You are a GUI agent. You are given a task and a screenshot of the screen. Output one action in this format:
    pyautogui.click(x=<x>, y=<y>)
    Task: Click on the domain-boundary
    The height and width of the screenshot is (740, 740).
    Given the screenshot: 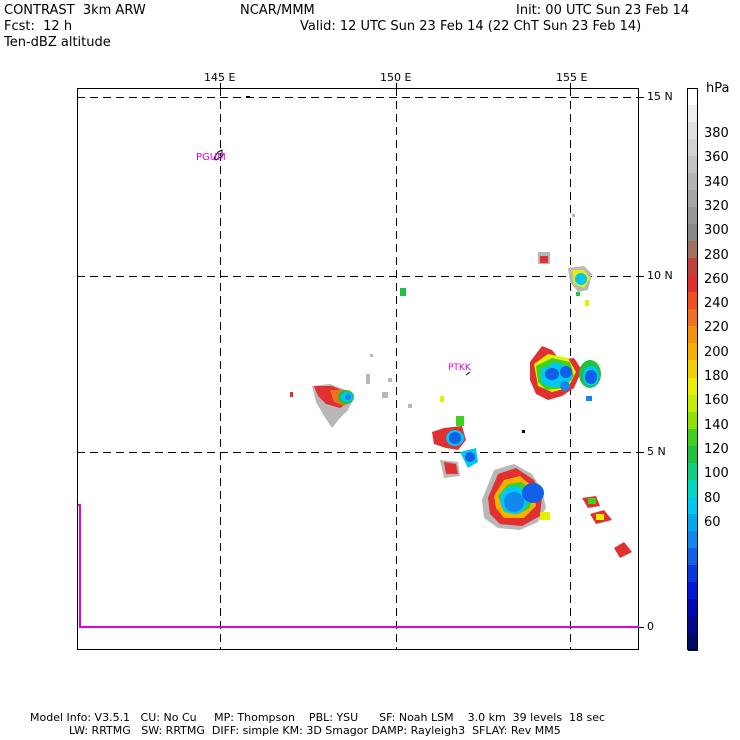 What is the action you would take?
    pyautogui.click(x=358, y=566)
    